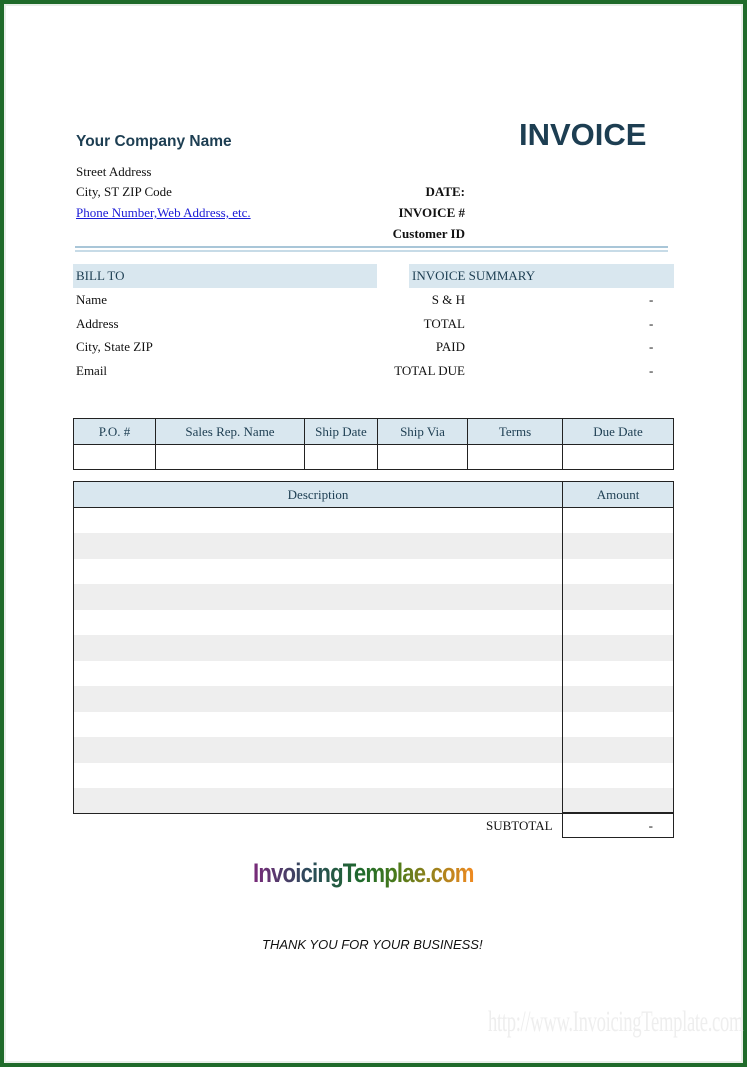  What do you see at coordinates (163, 212) in the screenshot?
I see `contact-link: Phone Number,Web Address, etc.` at bounding box center [163, 212].